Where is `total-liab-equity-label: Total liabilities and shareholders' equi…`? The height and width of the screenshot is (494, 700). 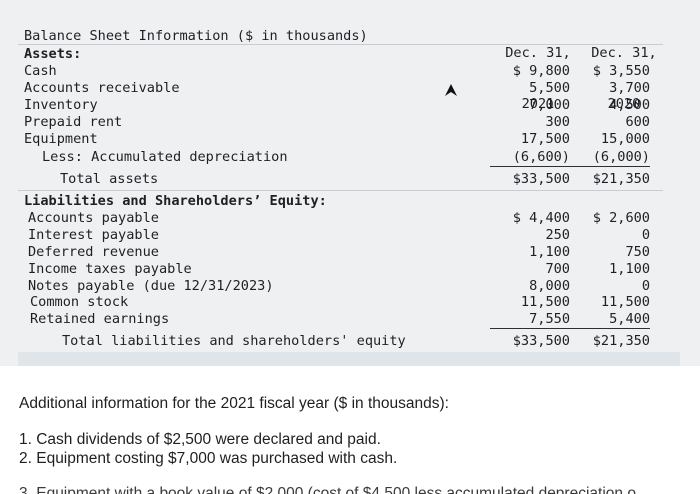 total-liab-equity-label: Total liabilities and shareholders' equi… is located at coordinates (234, 341).